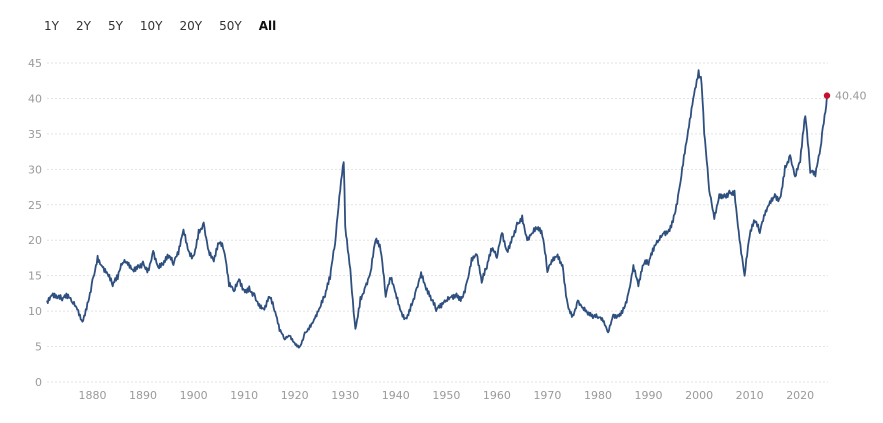 Image resolution: width=883 pixels, height=423 pixels. I want to click on x-tick-label: 1980, so click(598, 395).